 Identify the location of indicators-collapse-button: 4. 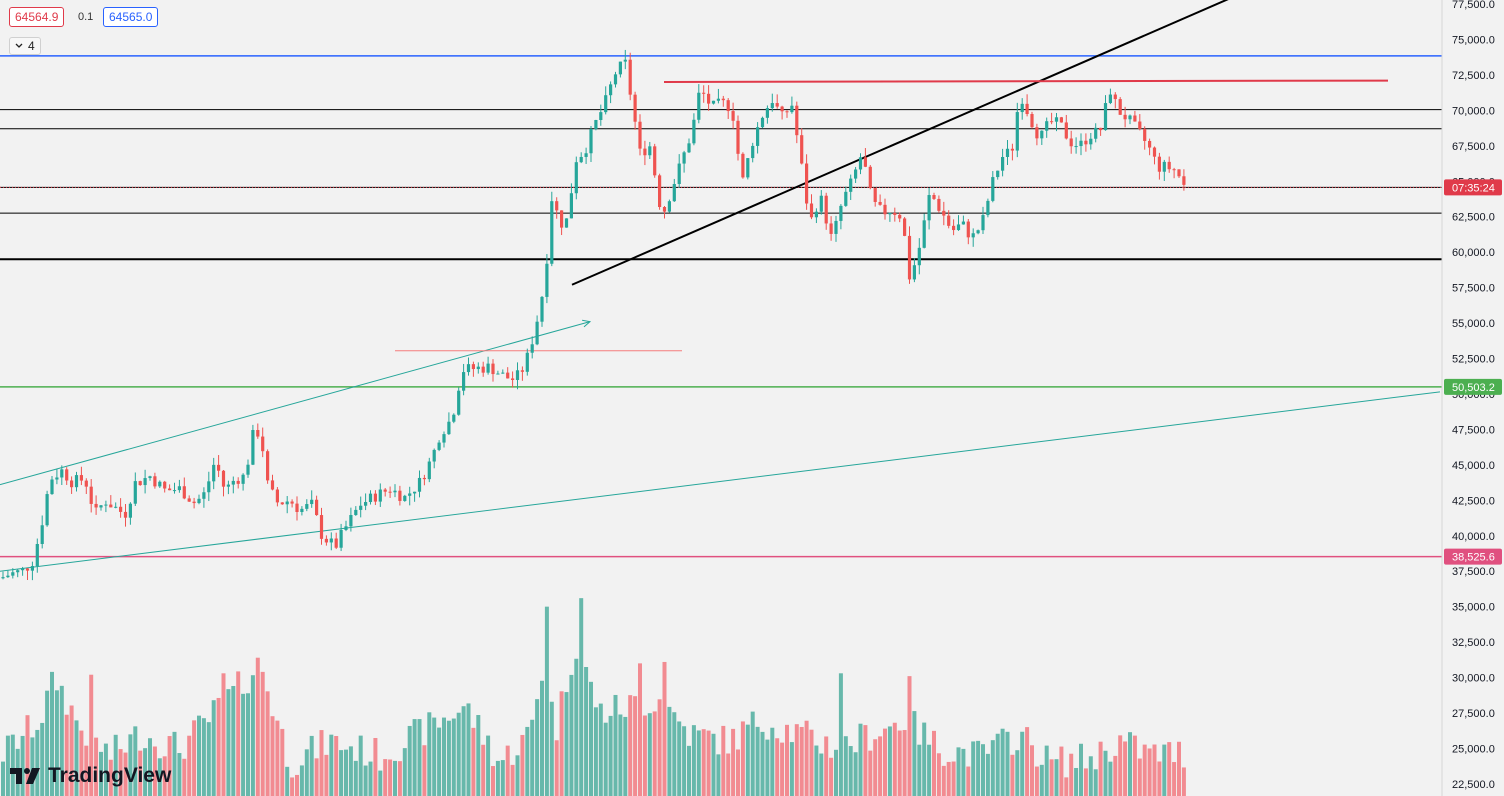
(25, 46).